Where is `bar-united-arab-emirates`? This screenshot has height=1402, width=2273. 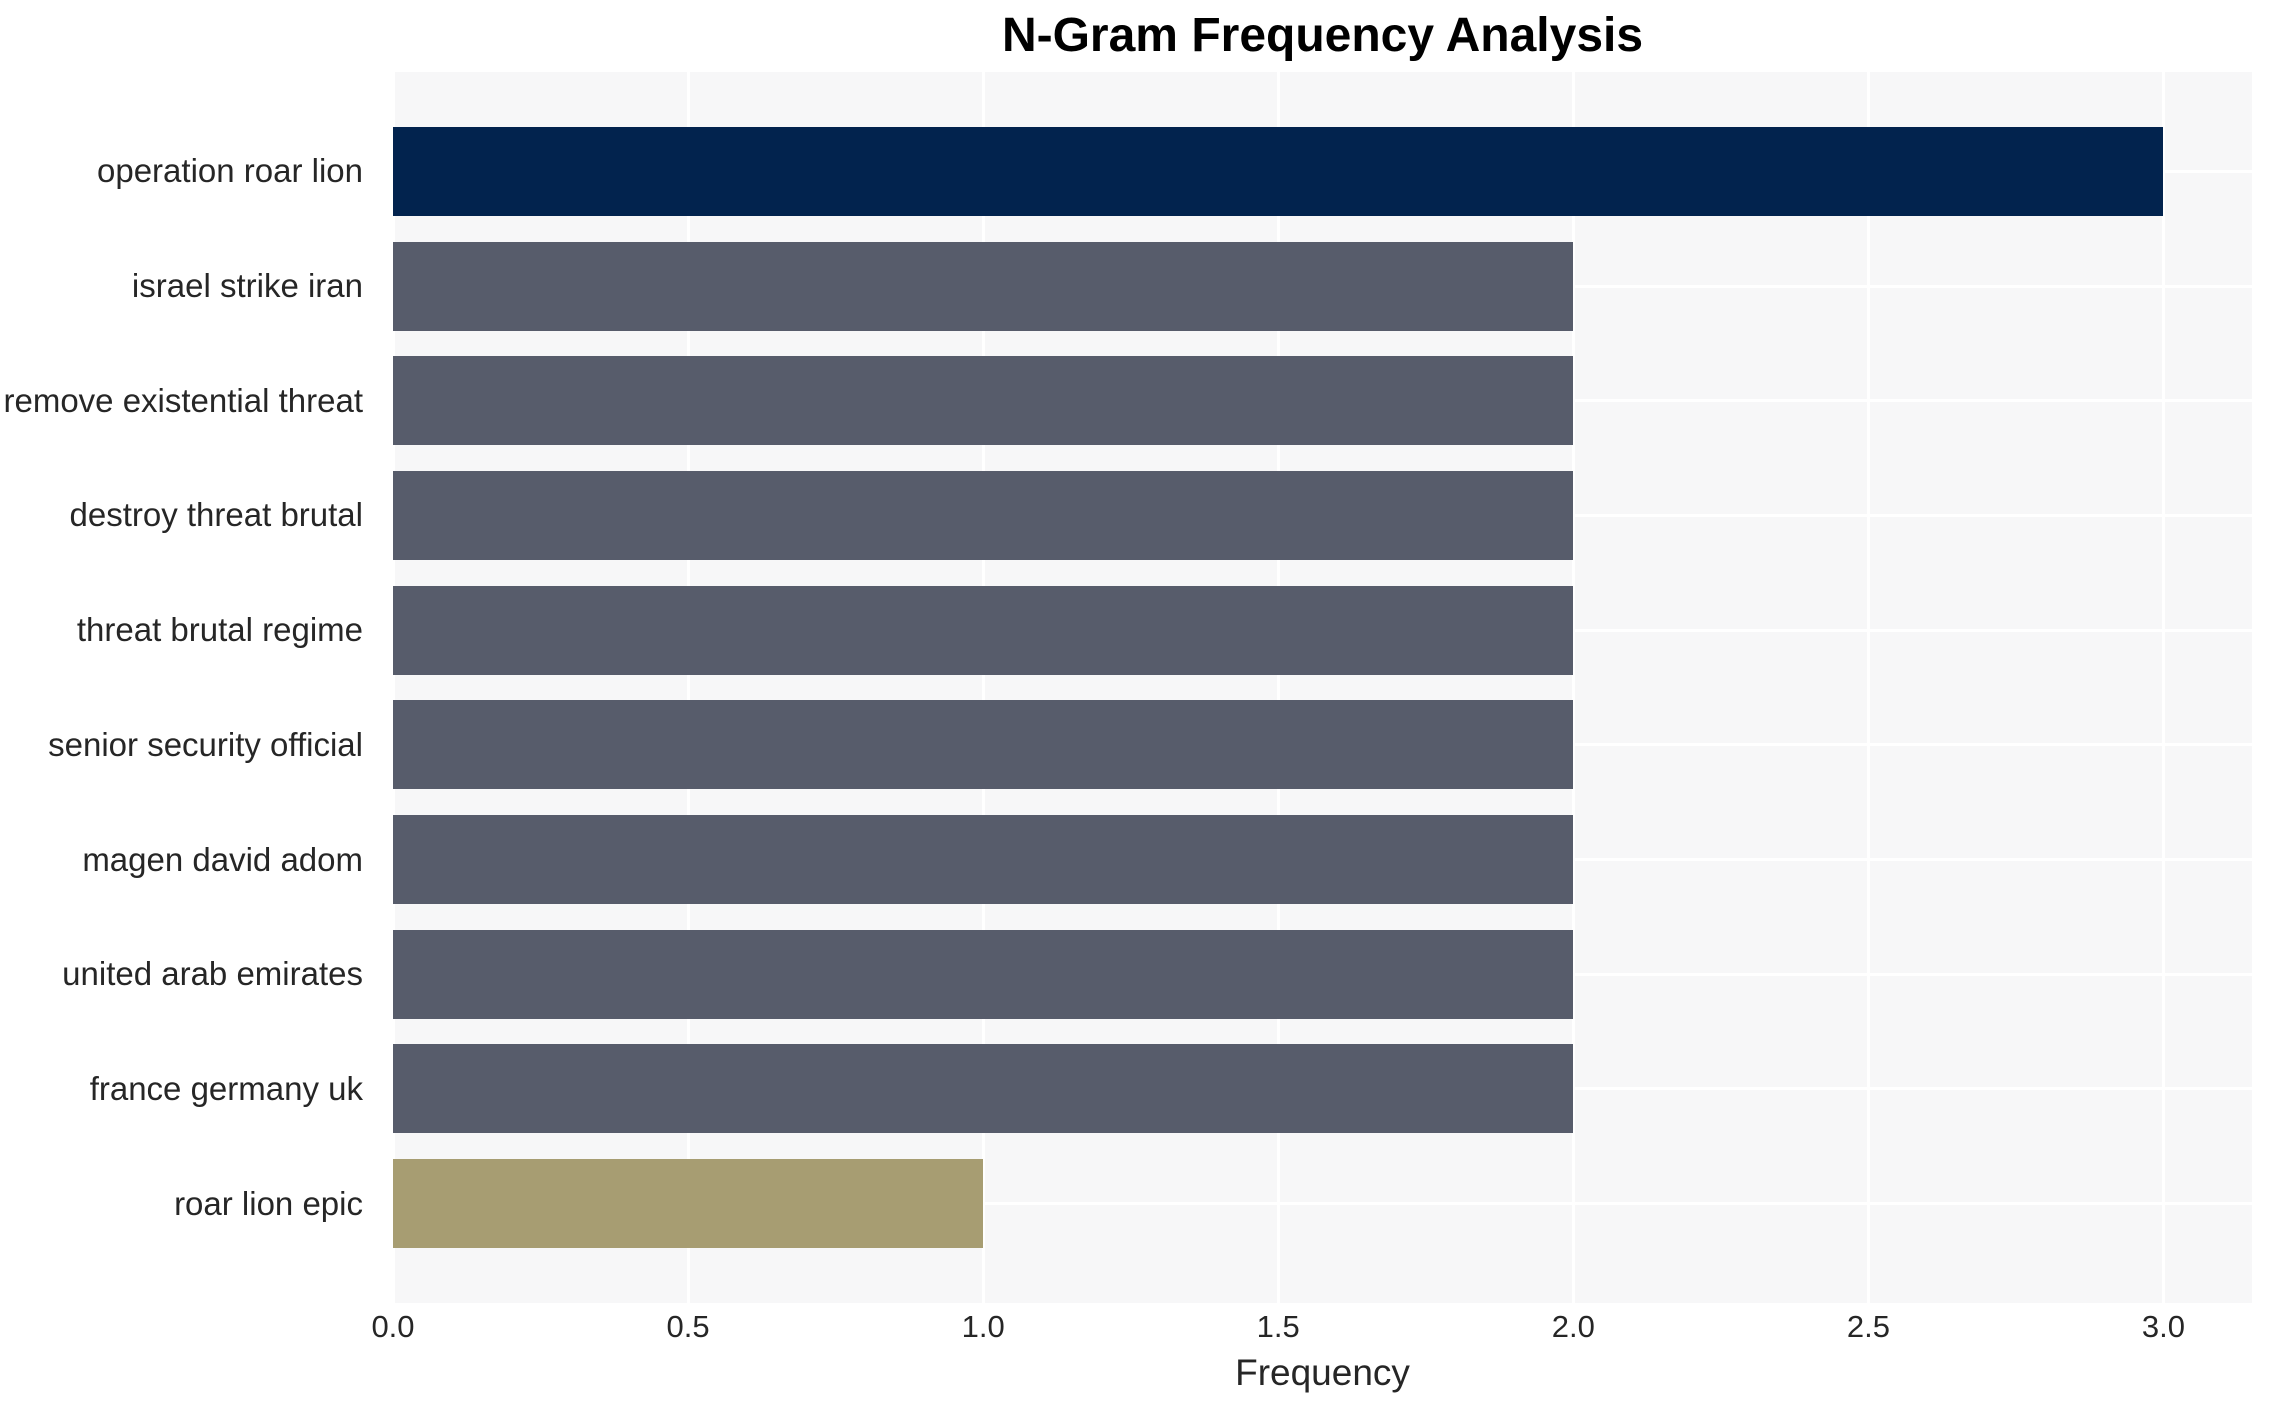
bar-united-arab-emirates is located at coordinates (983, 974).